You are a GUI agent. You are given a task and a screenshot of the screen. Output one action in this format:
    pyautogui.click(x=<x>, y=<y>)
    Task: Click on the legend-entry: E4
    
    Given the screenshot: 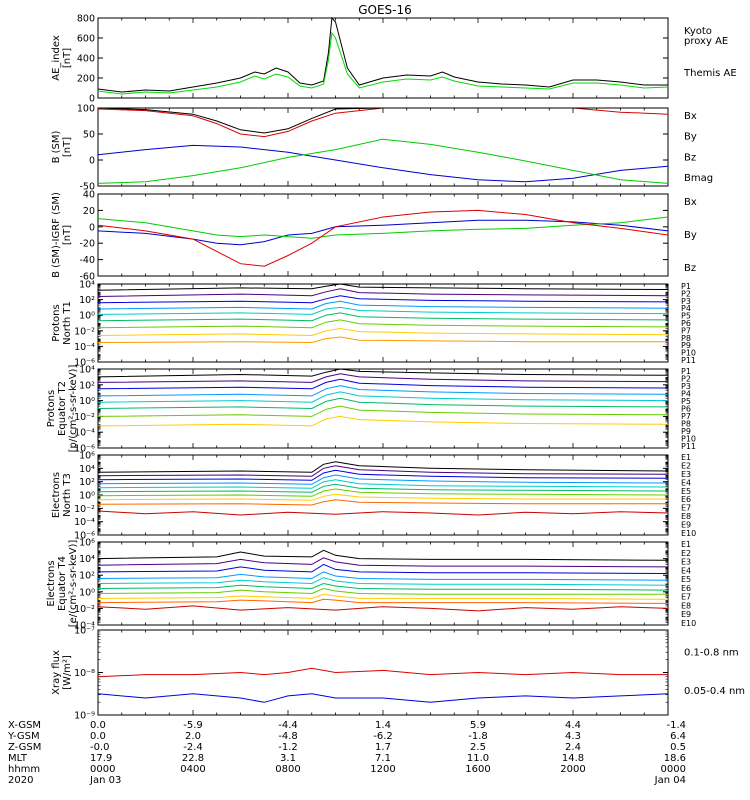 What is the action you would take?
    pyautogui.click(x=686, y=570)
    